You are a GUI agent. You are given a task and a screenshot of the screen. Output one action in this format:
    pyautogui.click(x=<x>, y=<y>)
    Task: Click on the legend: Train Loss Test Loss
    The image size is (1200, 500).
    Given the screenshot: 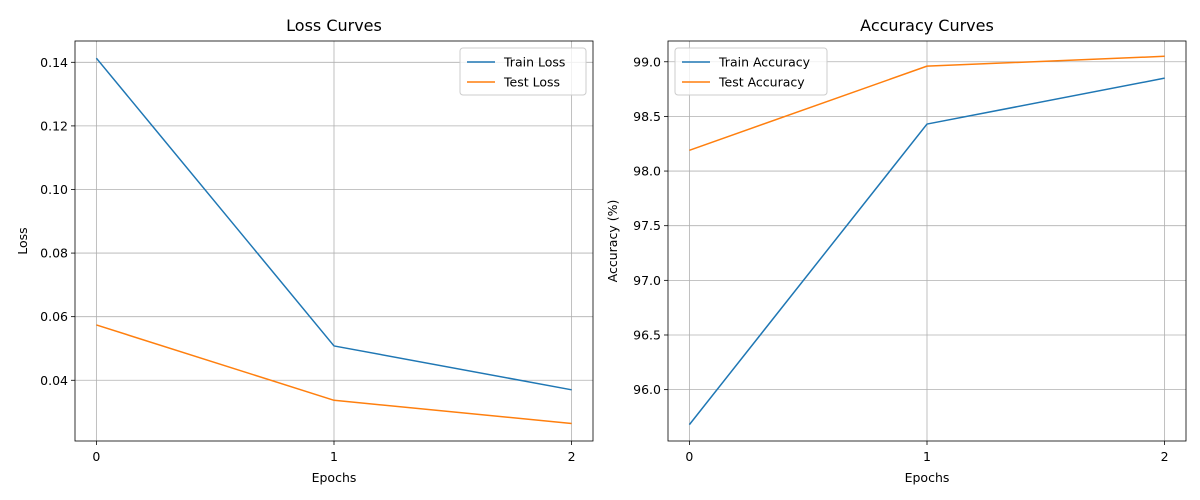 What is the action you would take?
    pyautogui.click(x=523, y=71)
    